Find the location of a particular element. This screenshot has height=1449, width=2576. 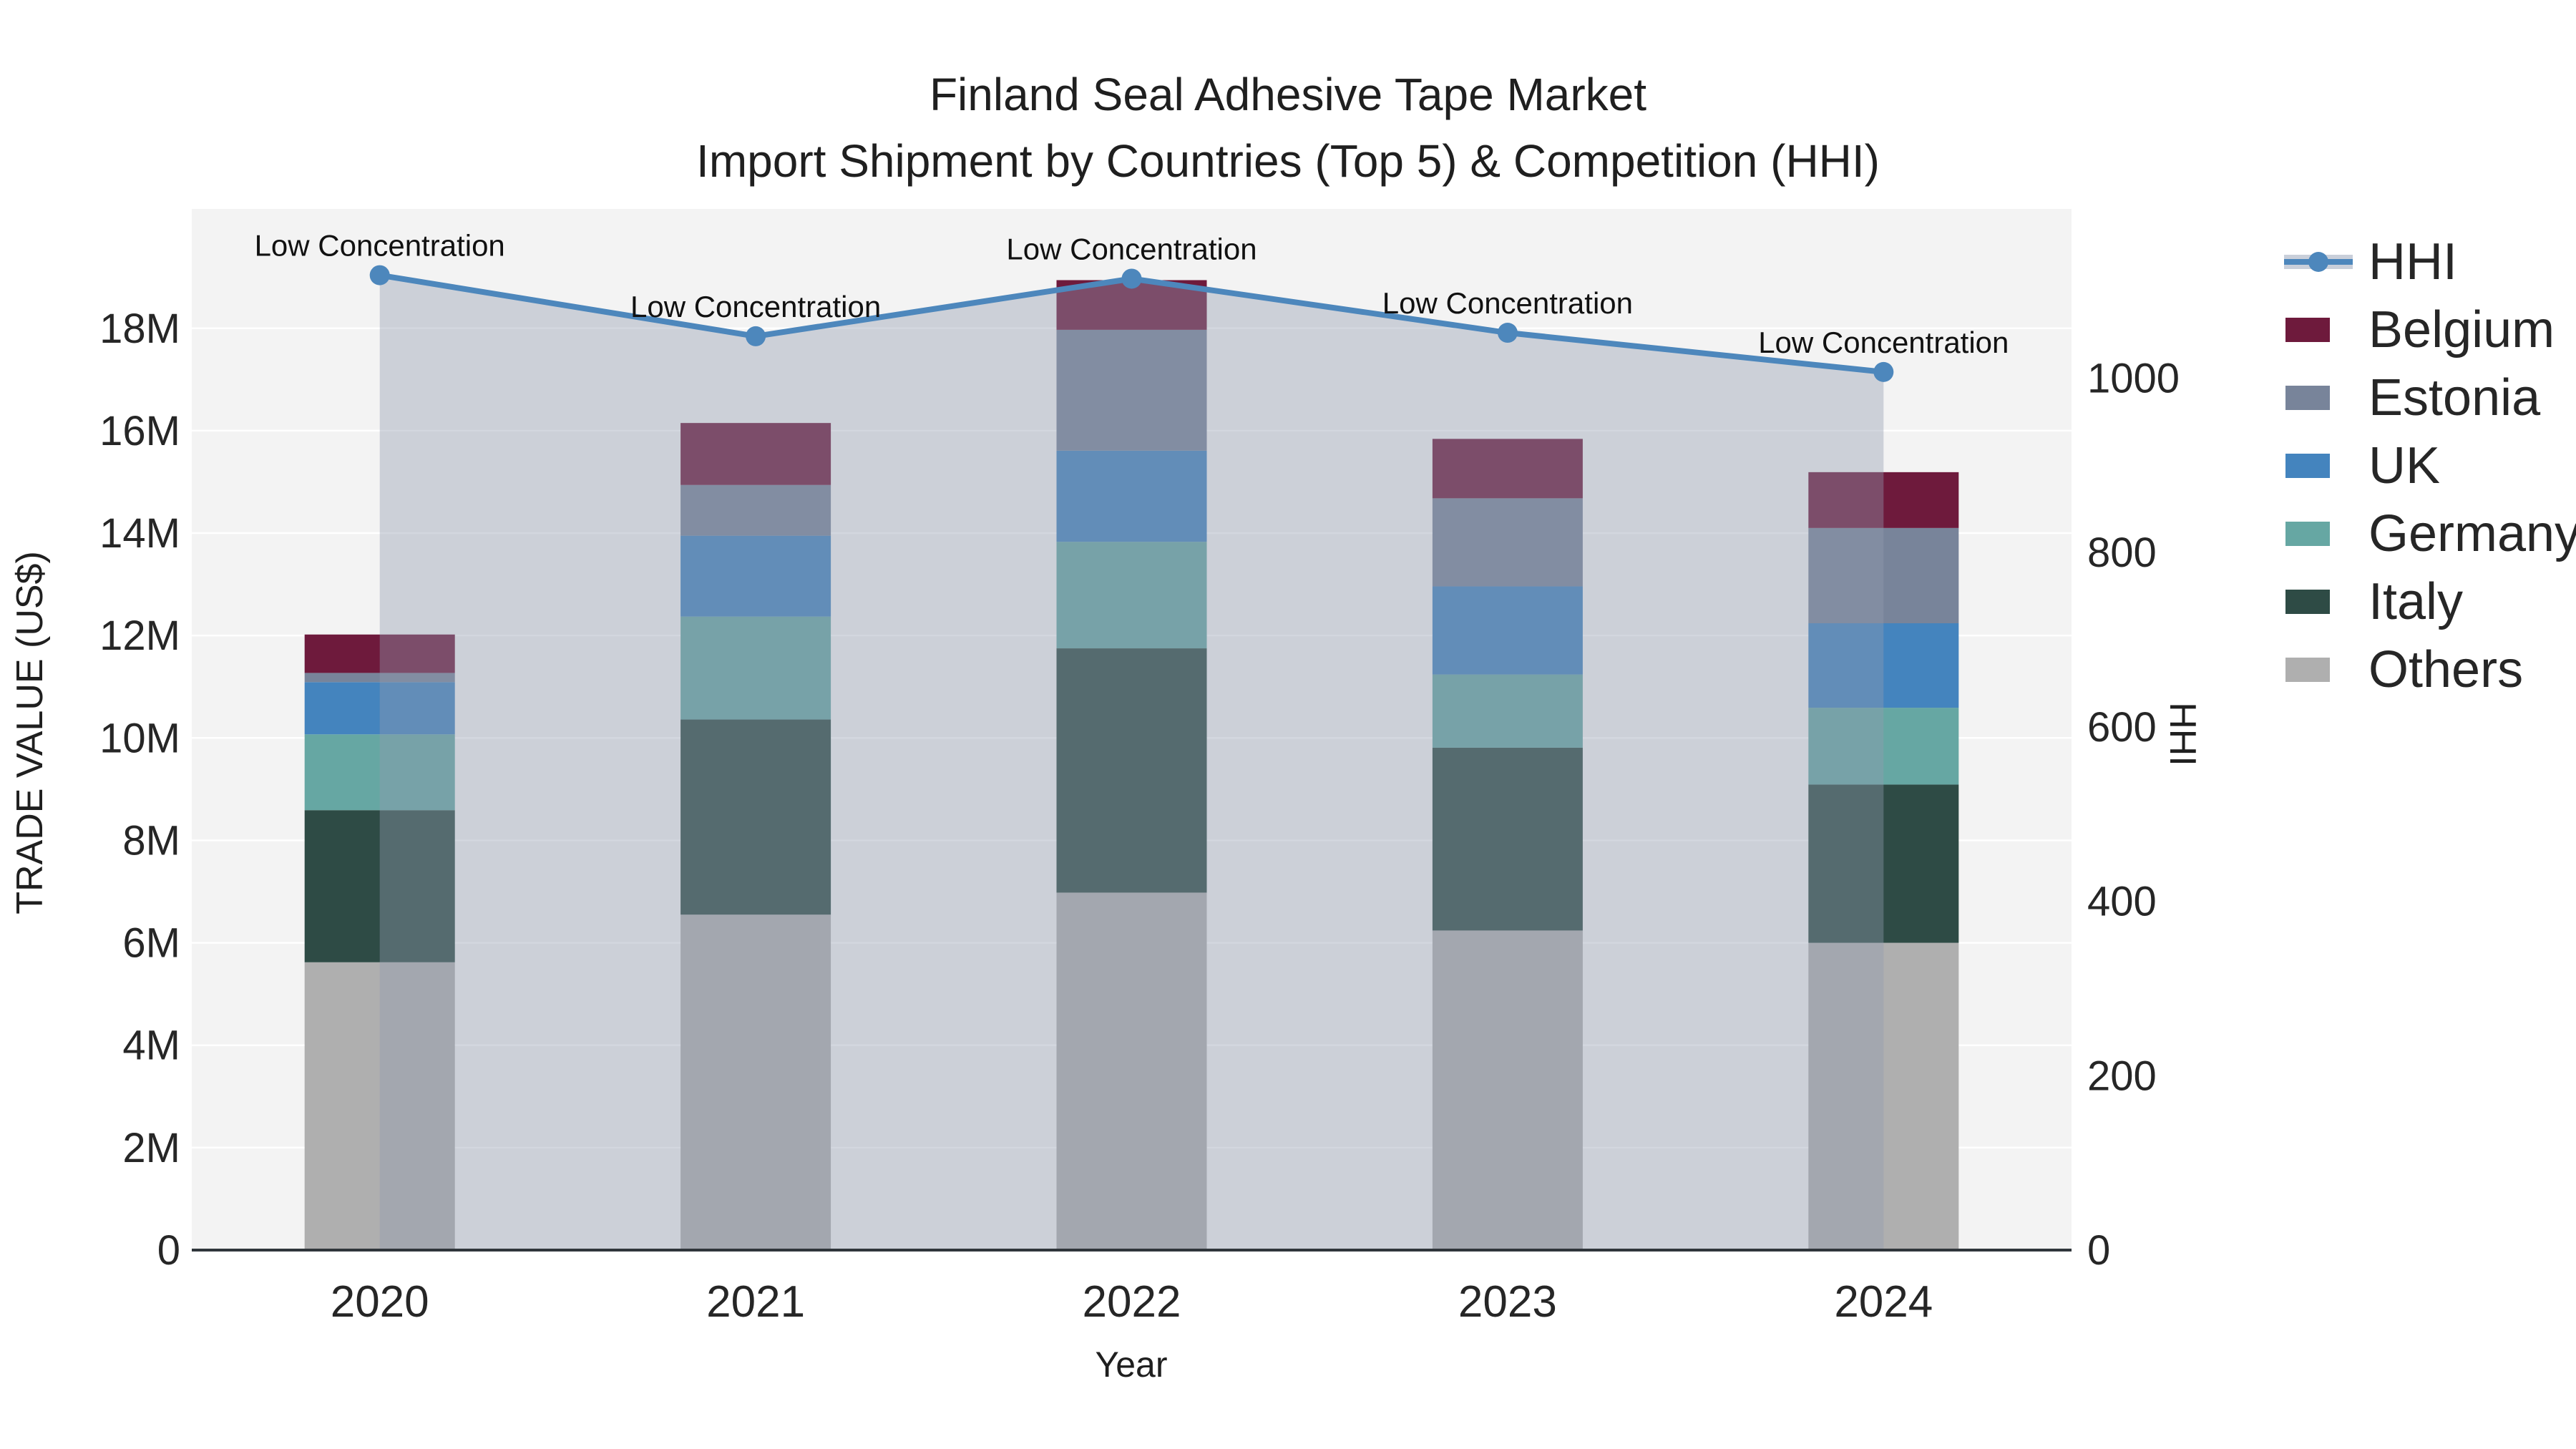

y-right-tick-label: 0 is located at coordinates (2098, 1250).